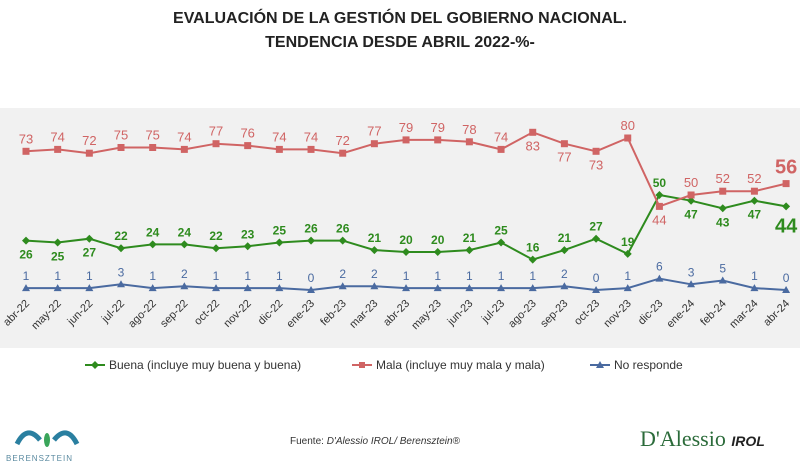 This screenshot has width=800, height=466. I want to click on data-label: 47, so click(755, 215).